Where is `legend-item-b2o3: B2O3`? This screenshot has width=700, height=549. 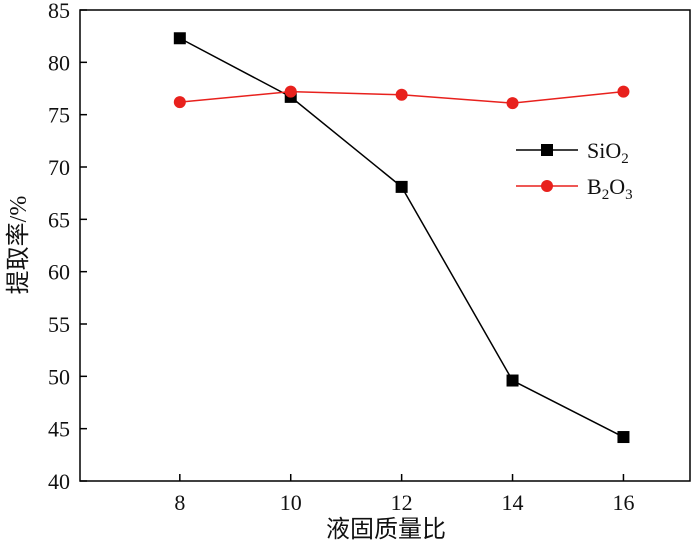 legend-item-b2o3: B2O3 is located at coordinates (574, 188).